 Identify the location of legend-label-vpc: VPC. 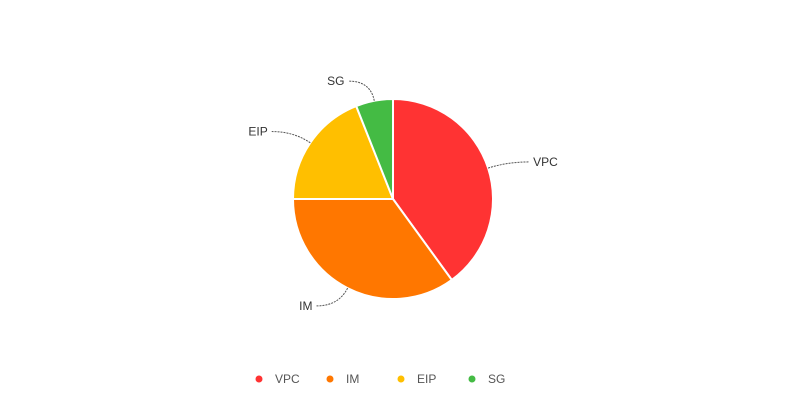
(287, 379).